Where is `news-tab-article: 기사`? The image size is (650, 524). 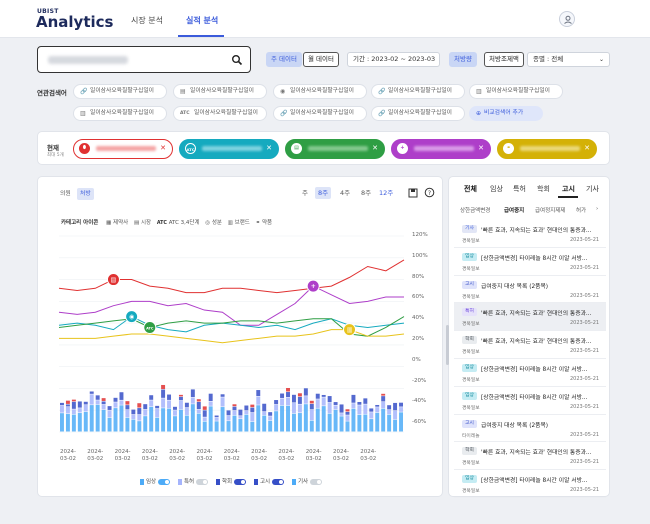
news-tab-article: 기사 is located at coordinates (592, 189).